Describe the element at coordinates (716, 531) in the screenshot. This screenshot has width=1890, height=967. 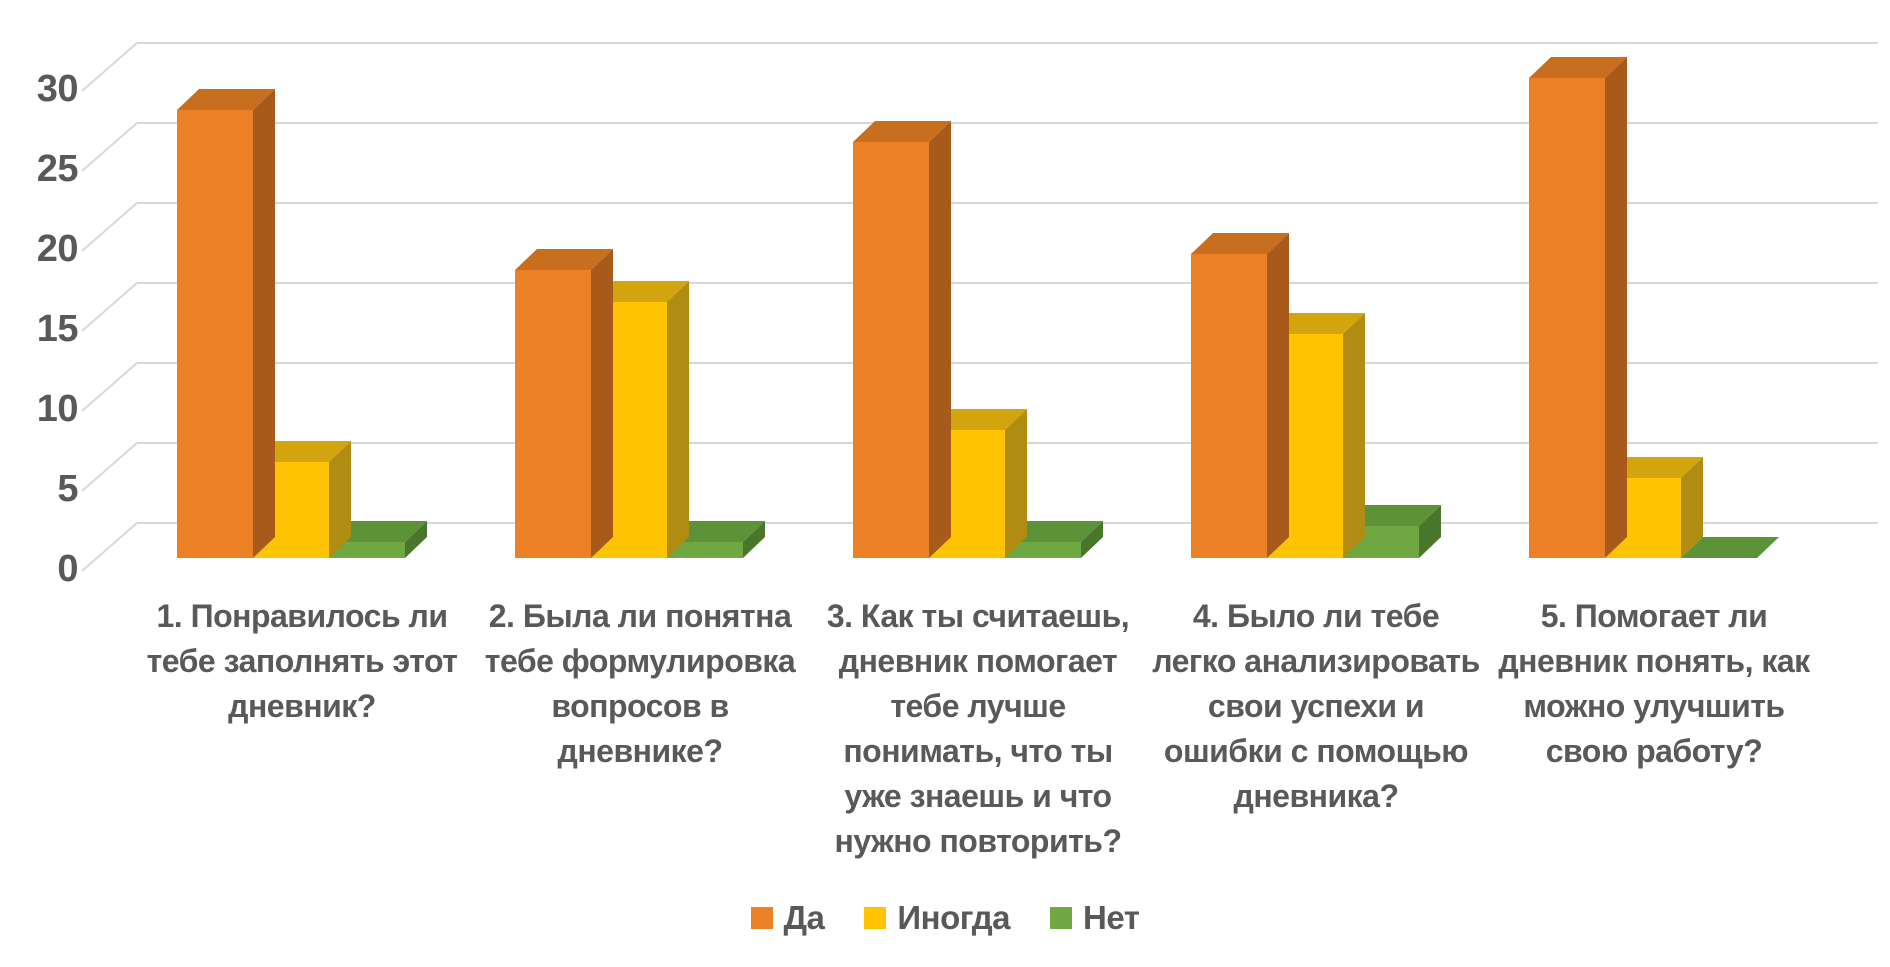
I see `bar-Нет-q2-top` at that location.